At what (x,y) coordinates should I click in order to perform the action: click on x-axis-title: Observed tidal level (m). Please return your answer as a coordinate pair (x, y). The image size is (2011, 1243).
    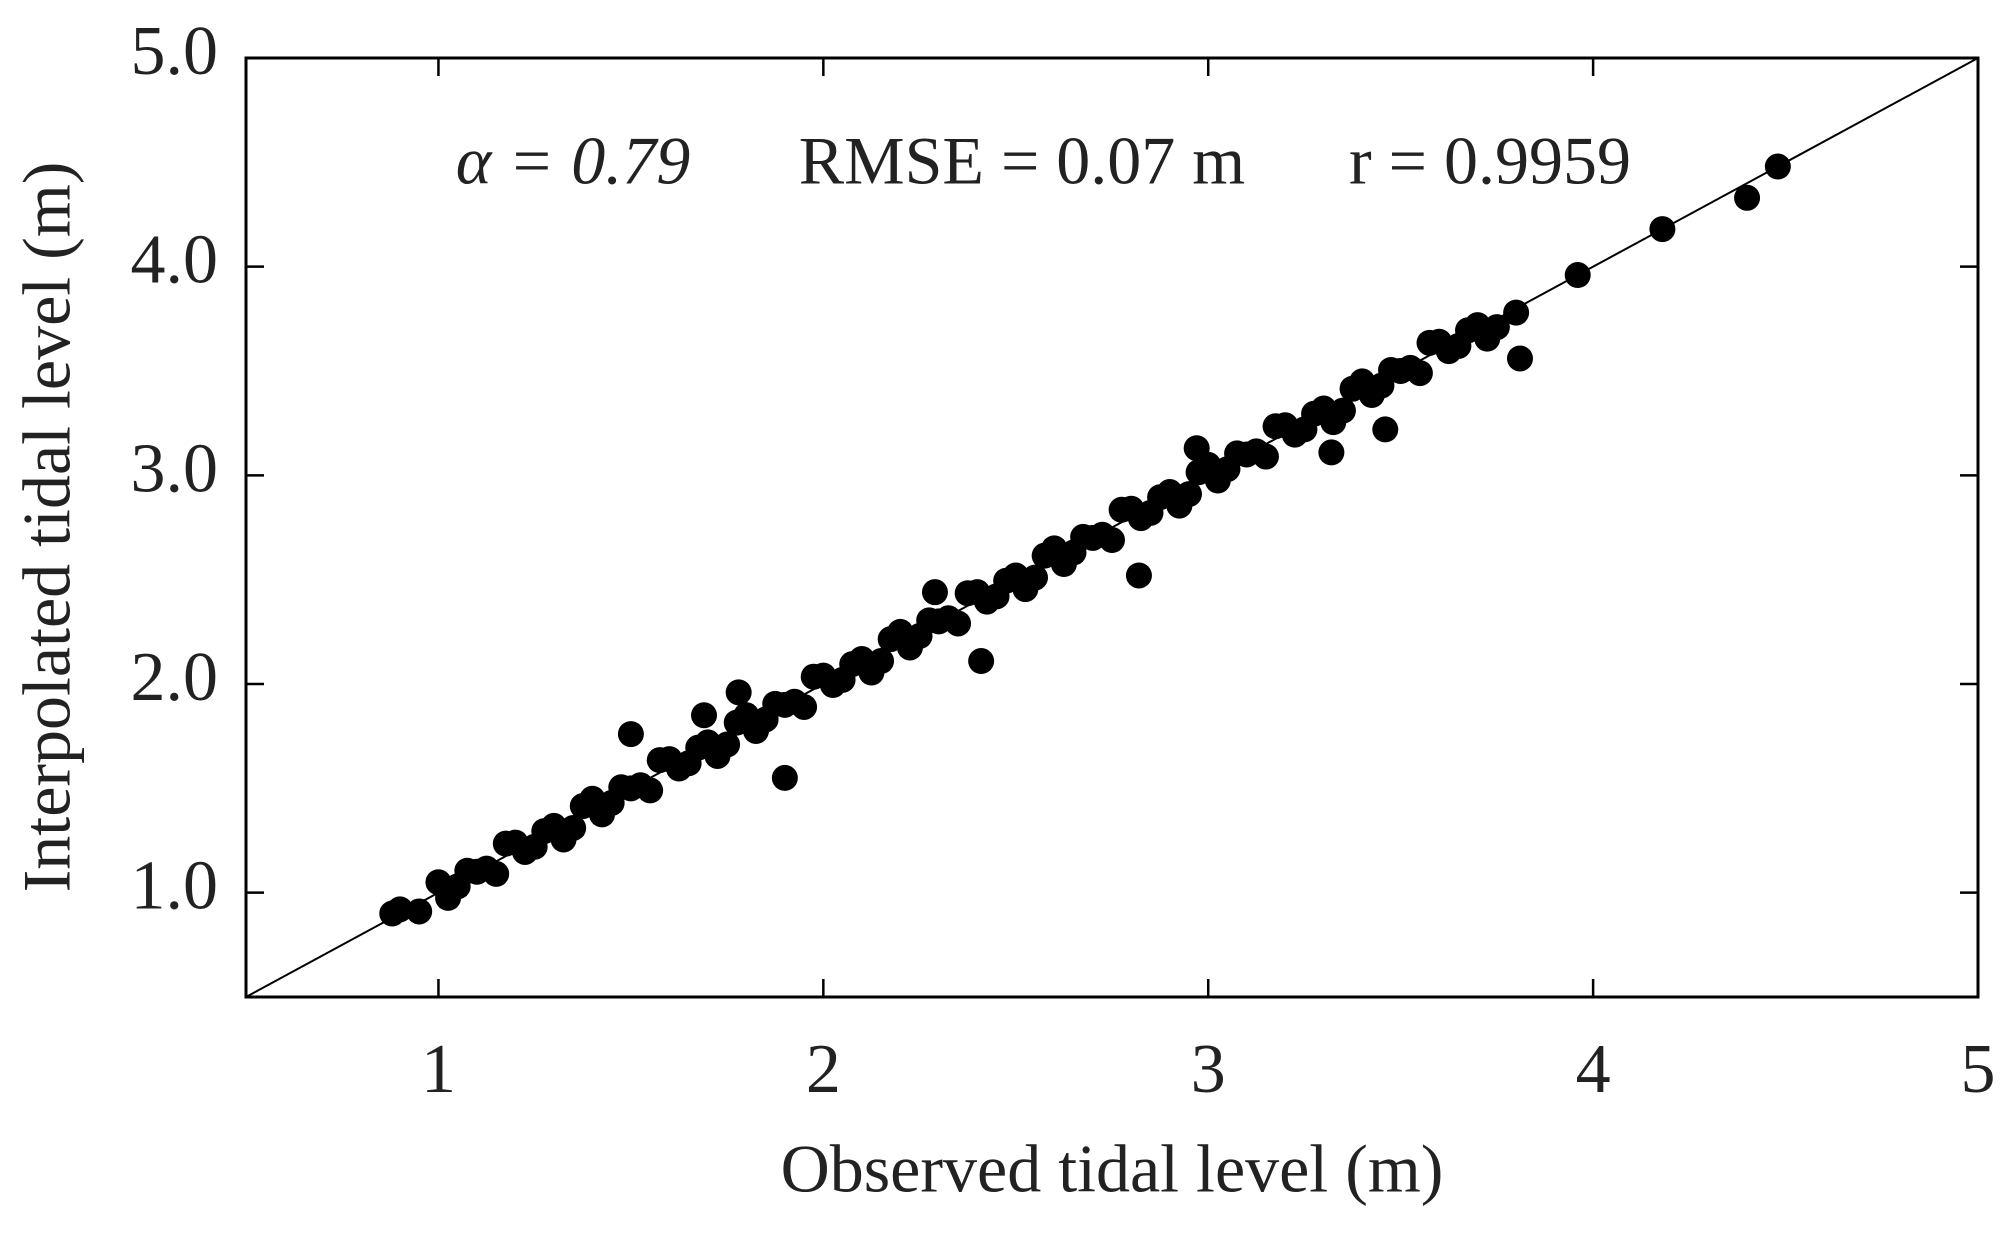
    Looking at the image, I should click on (1112, 1169).